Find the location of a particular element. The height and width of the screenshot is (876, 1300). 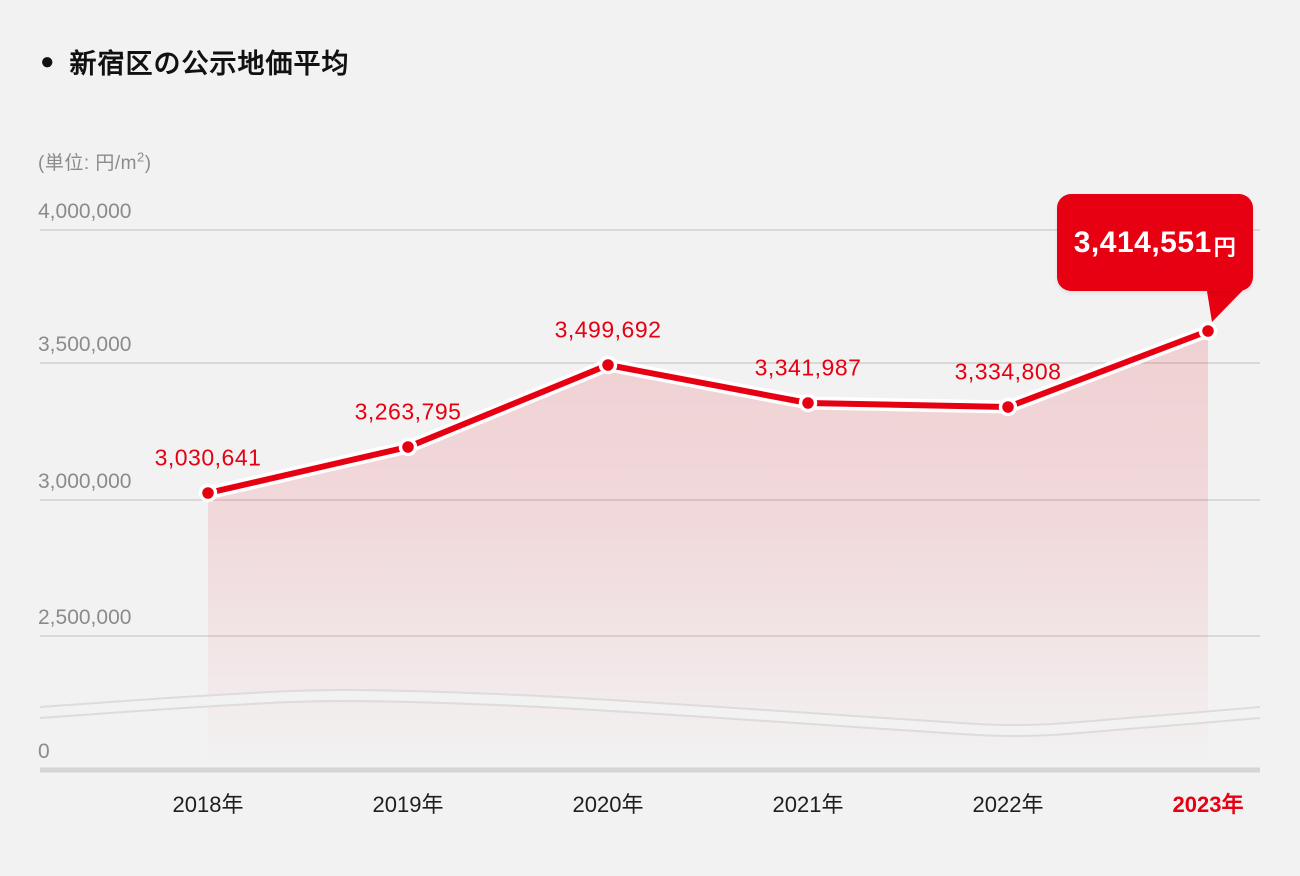

data-label-2020年: 3,499,692 is located at coordinates (608, 329).